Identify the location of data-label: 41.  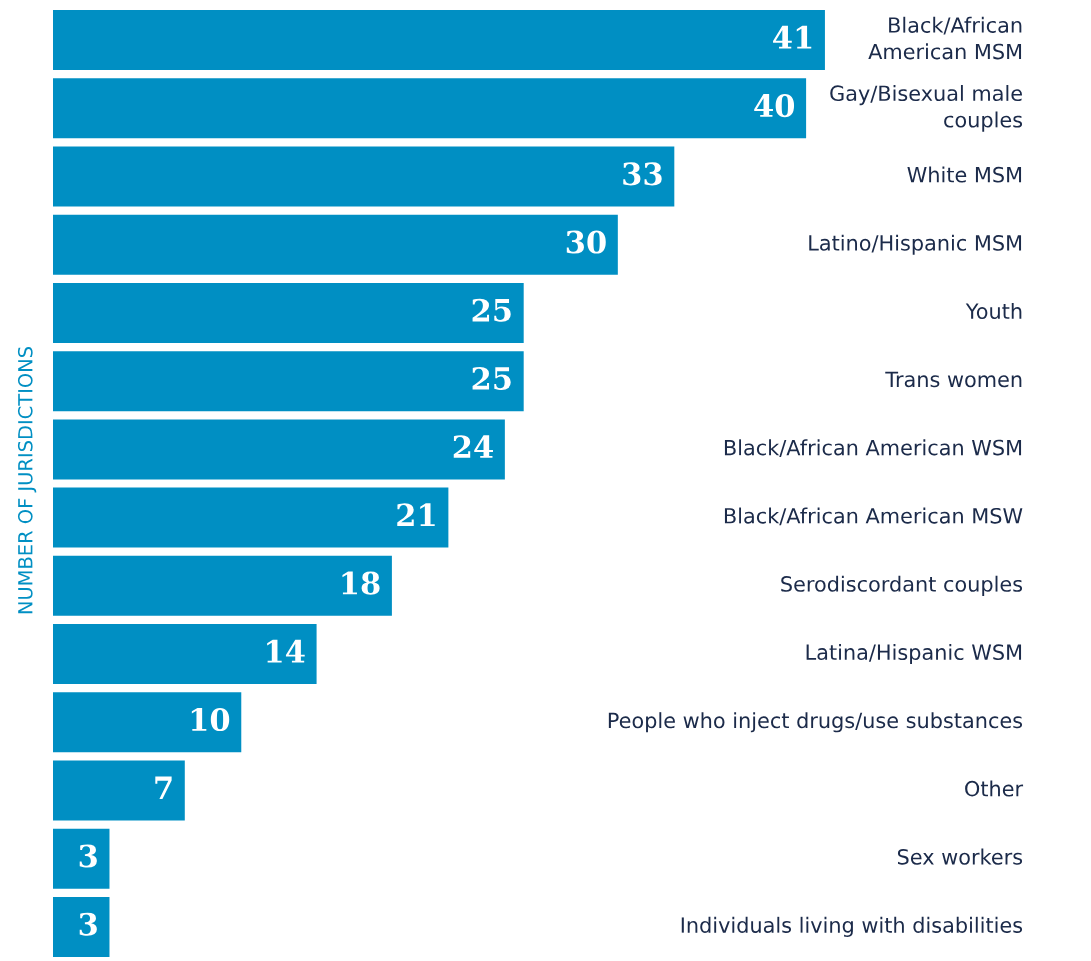
(792, 37).